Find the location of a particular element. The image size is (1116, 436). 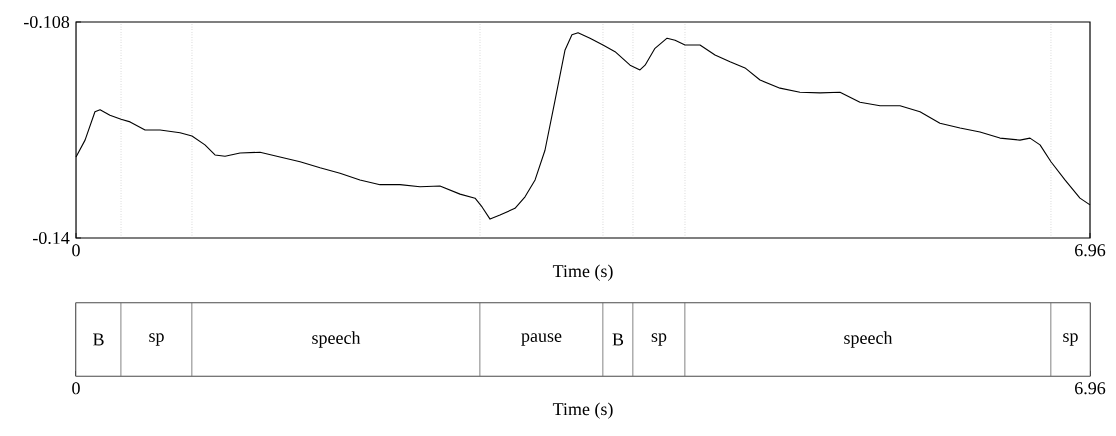

series-label: pause is located at coordinates (541, 339).